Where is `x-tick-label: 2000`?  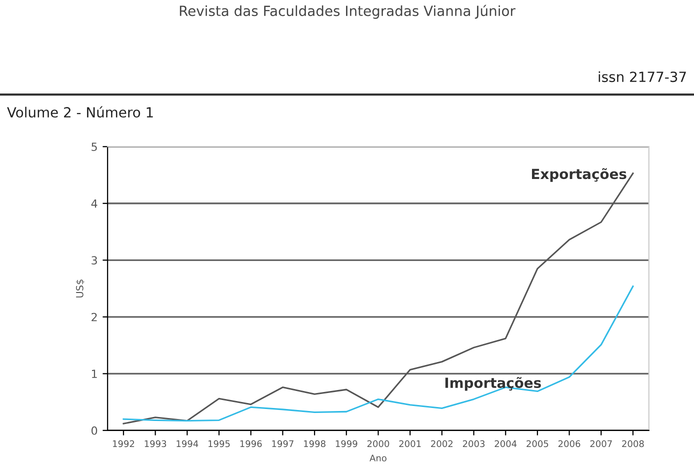 x-tick-label: 2000 is located at coordinates (378, 444).